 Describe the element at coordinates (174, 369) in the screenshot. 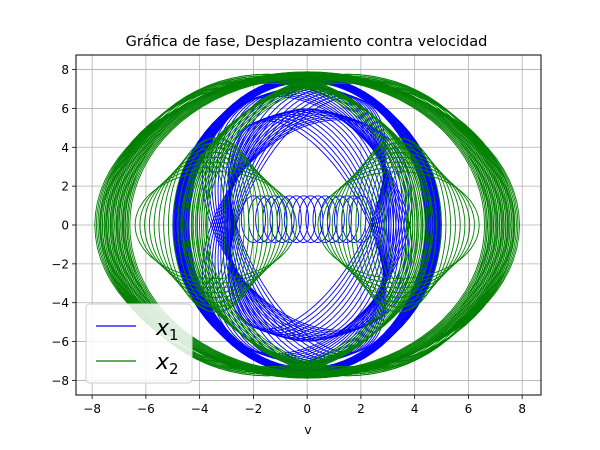

I see `legend-label-x2-subscript: 2` at that location.